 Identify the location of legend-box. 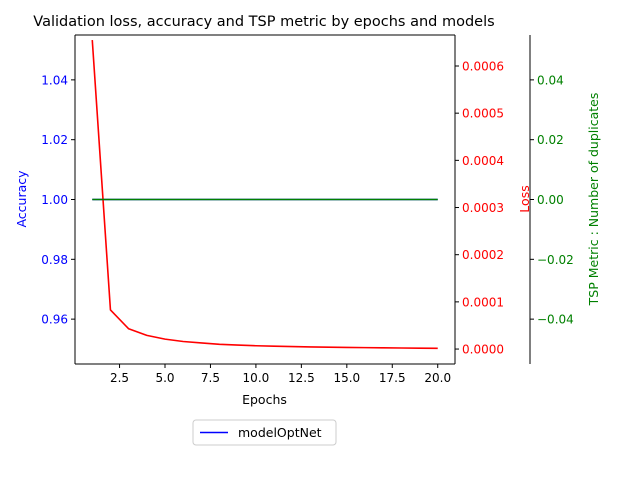
(264, 432).